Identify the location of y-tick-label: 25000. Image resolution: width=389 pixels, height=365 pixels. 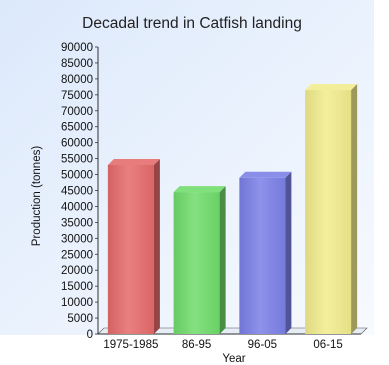
(77, 255).